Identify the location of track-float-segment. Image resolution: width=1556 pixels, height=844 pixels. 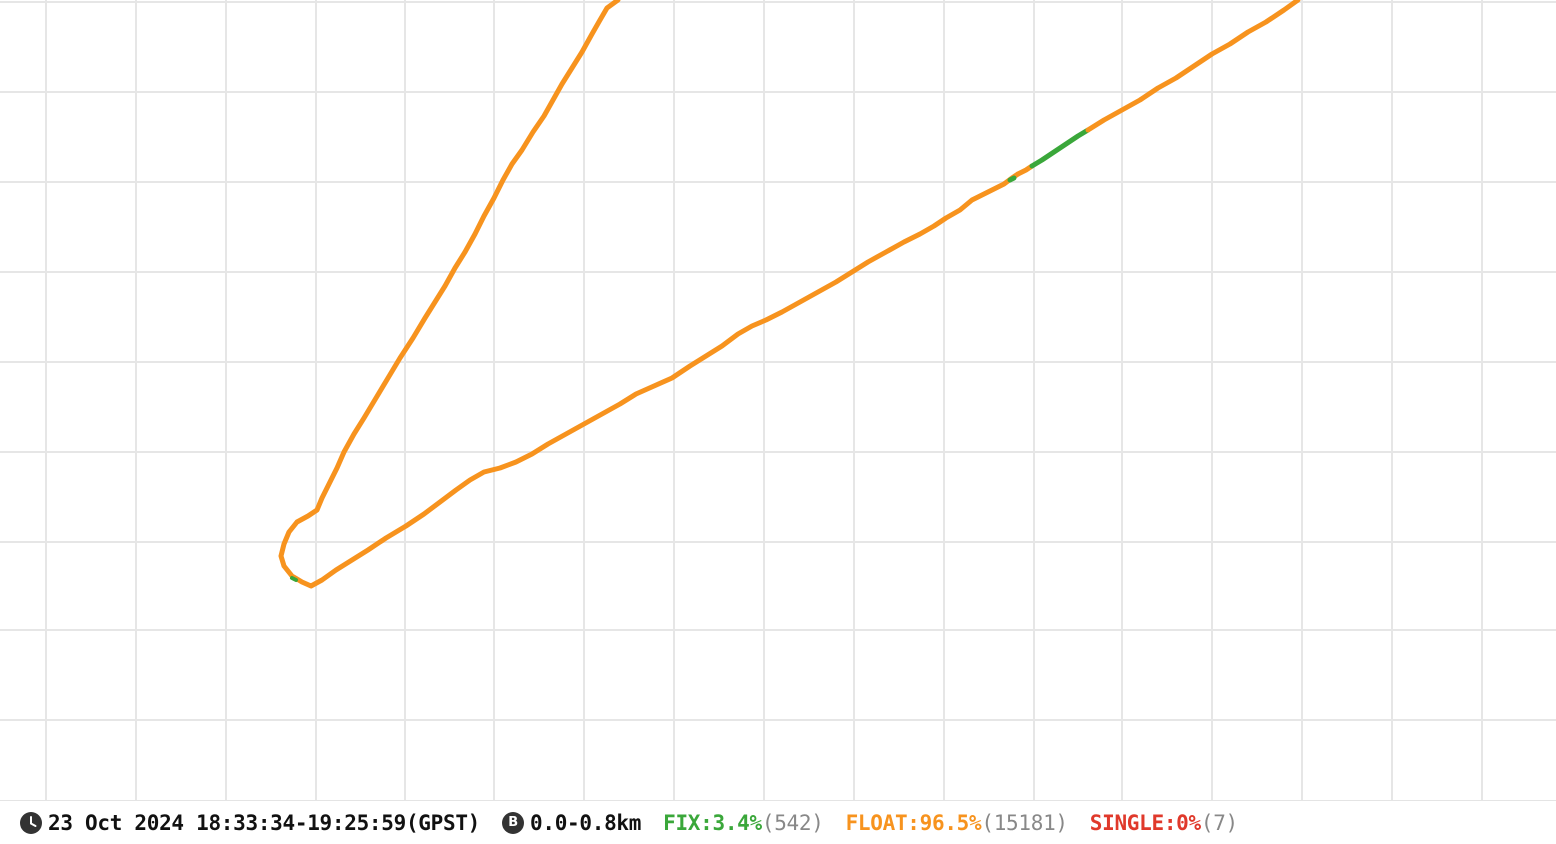
(1193, 66).